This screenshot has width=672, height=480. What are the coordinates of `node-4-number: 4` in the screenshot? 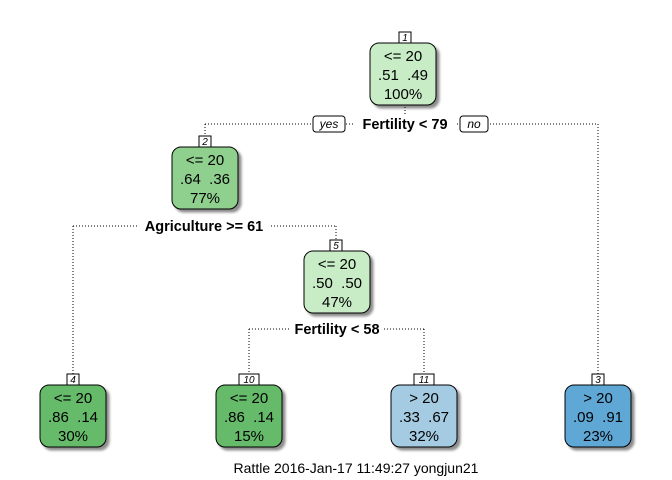 It's located at (73, 380).